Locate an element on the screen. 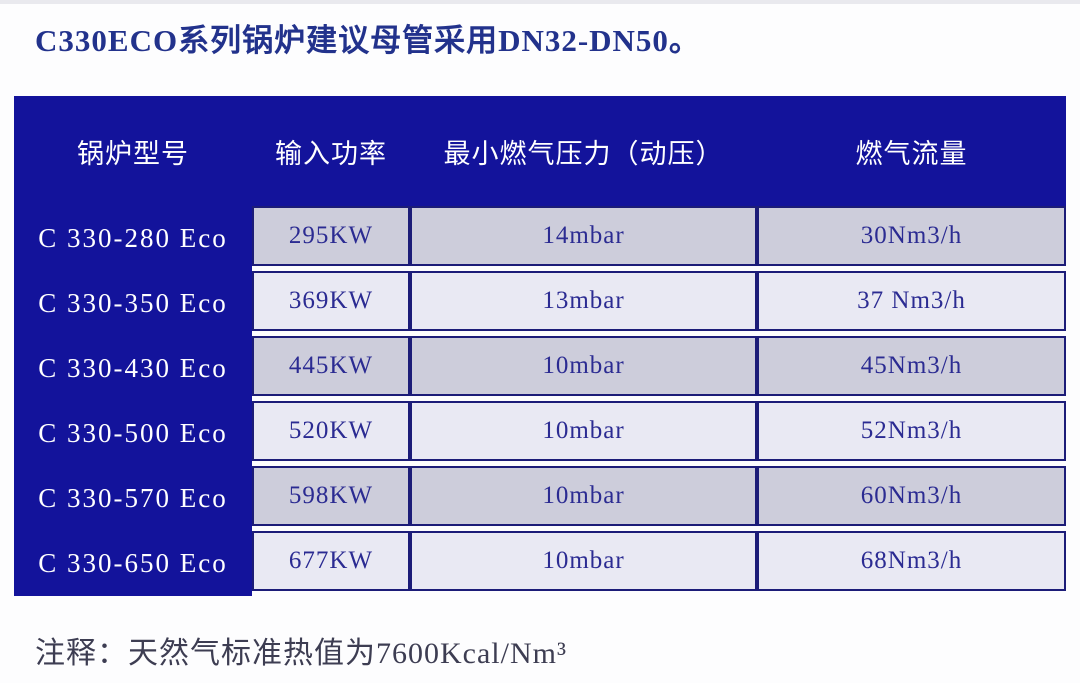 This screenshot has height=683, width=1080. table-row: C 330-650 Eco 677KW 10mbar 68Nm3/h is located at coordinates (540, 563).